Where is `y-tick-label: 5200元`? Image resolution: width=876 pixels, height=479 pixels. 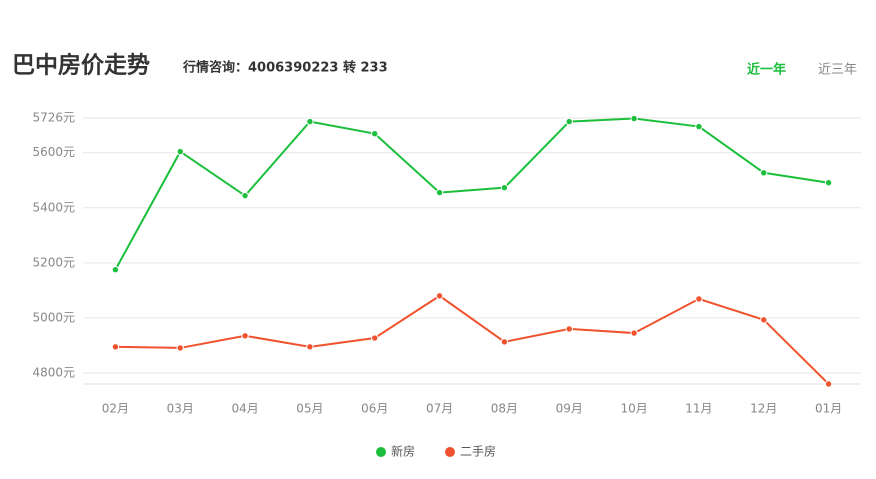
y-tick-label: 5200元 is located at coordinates (53, 262).